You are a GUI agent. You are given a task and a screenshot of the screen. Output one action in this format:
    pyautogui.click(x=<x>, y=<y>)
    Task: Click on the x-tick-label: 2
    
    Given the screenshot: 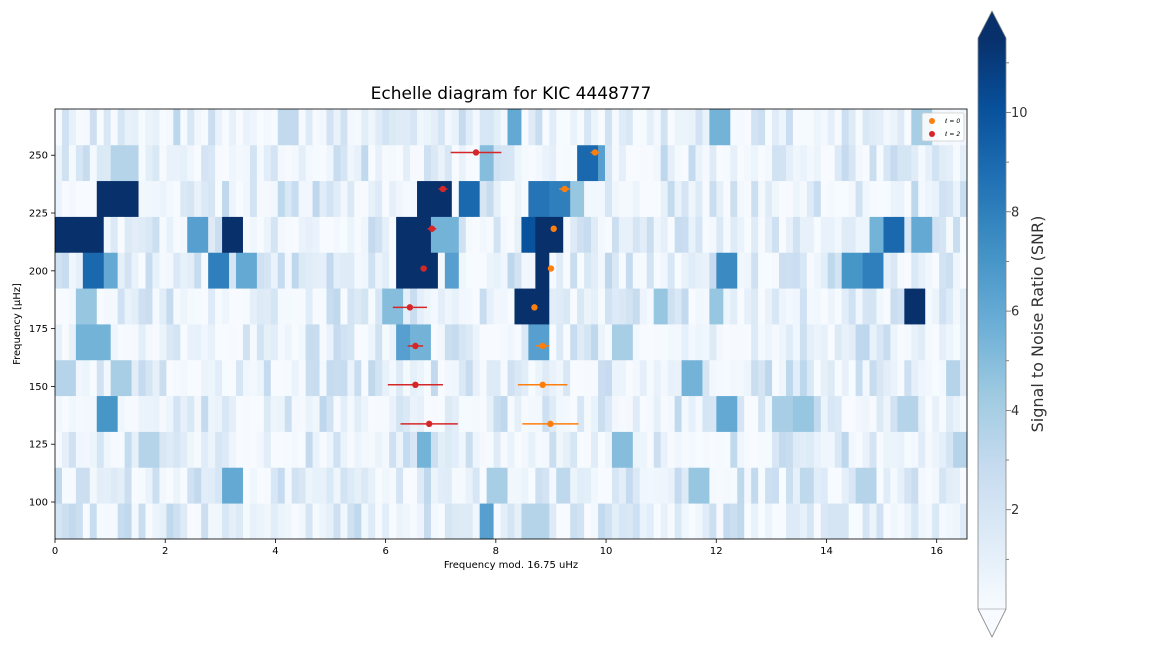 What is the action you would take?
    pyautogui.click(x=165, y=551)
    